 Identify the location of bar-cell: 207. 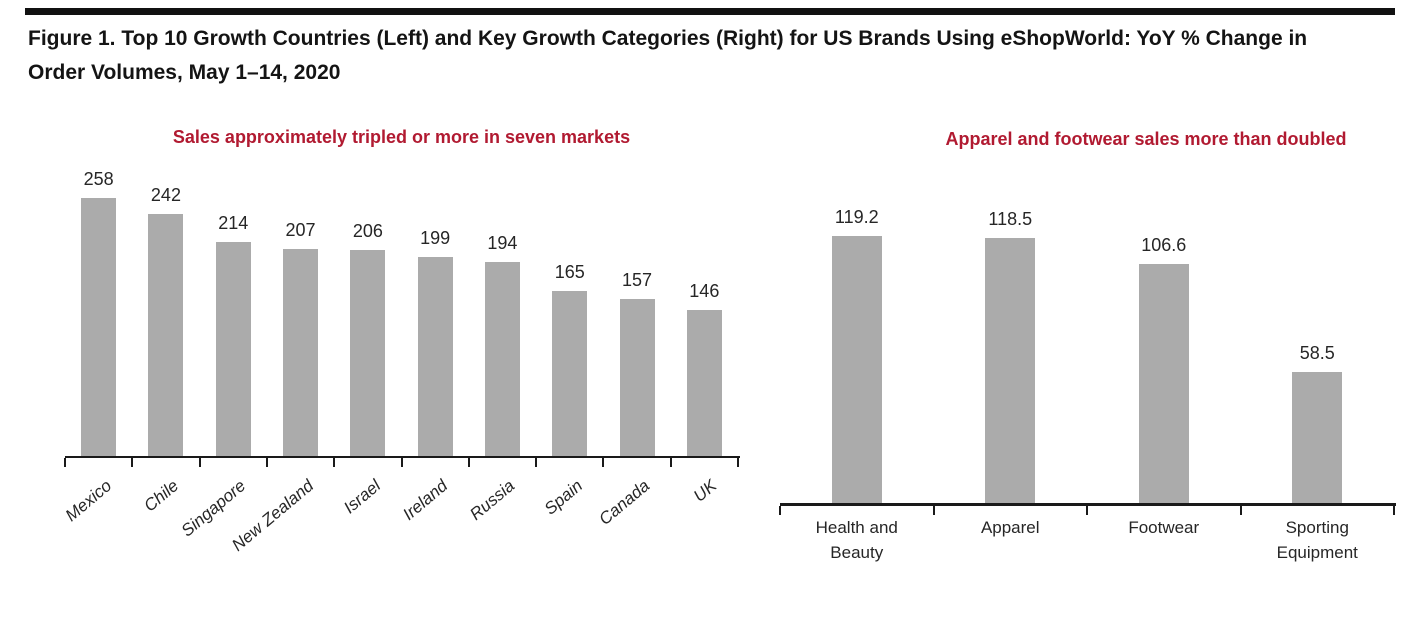
(300, 316).